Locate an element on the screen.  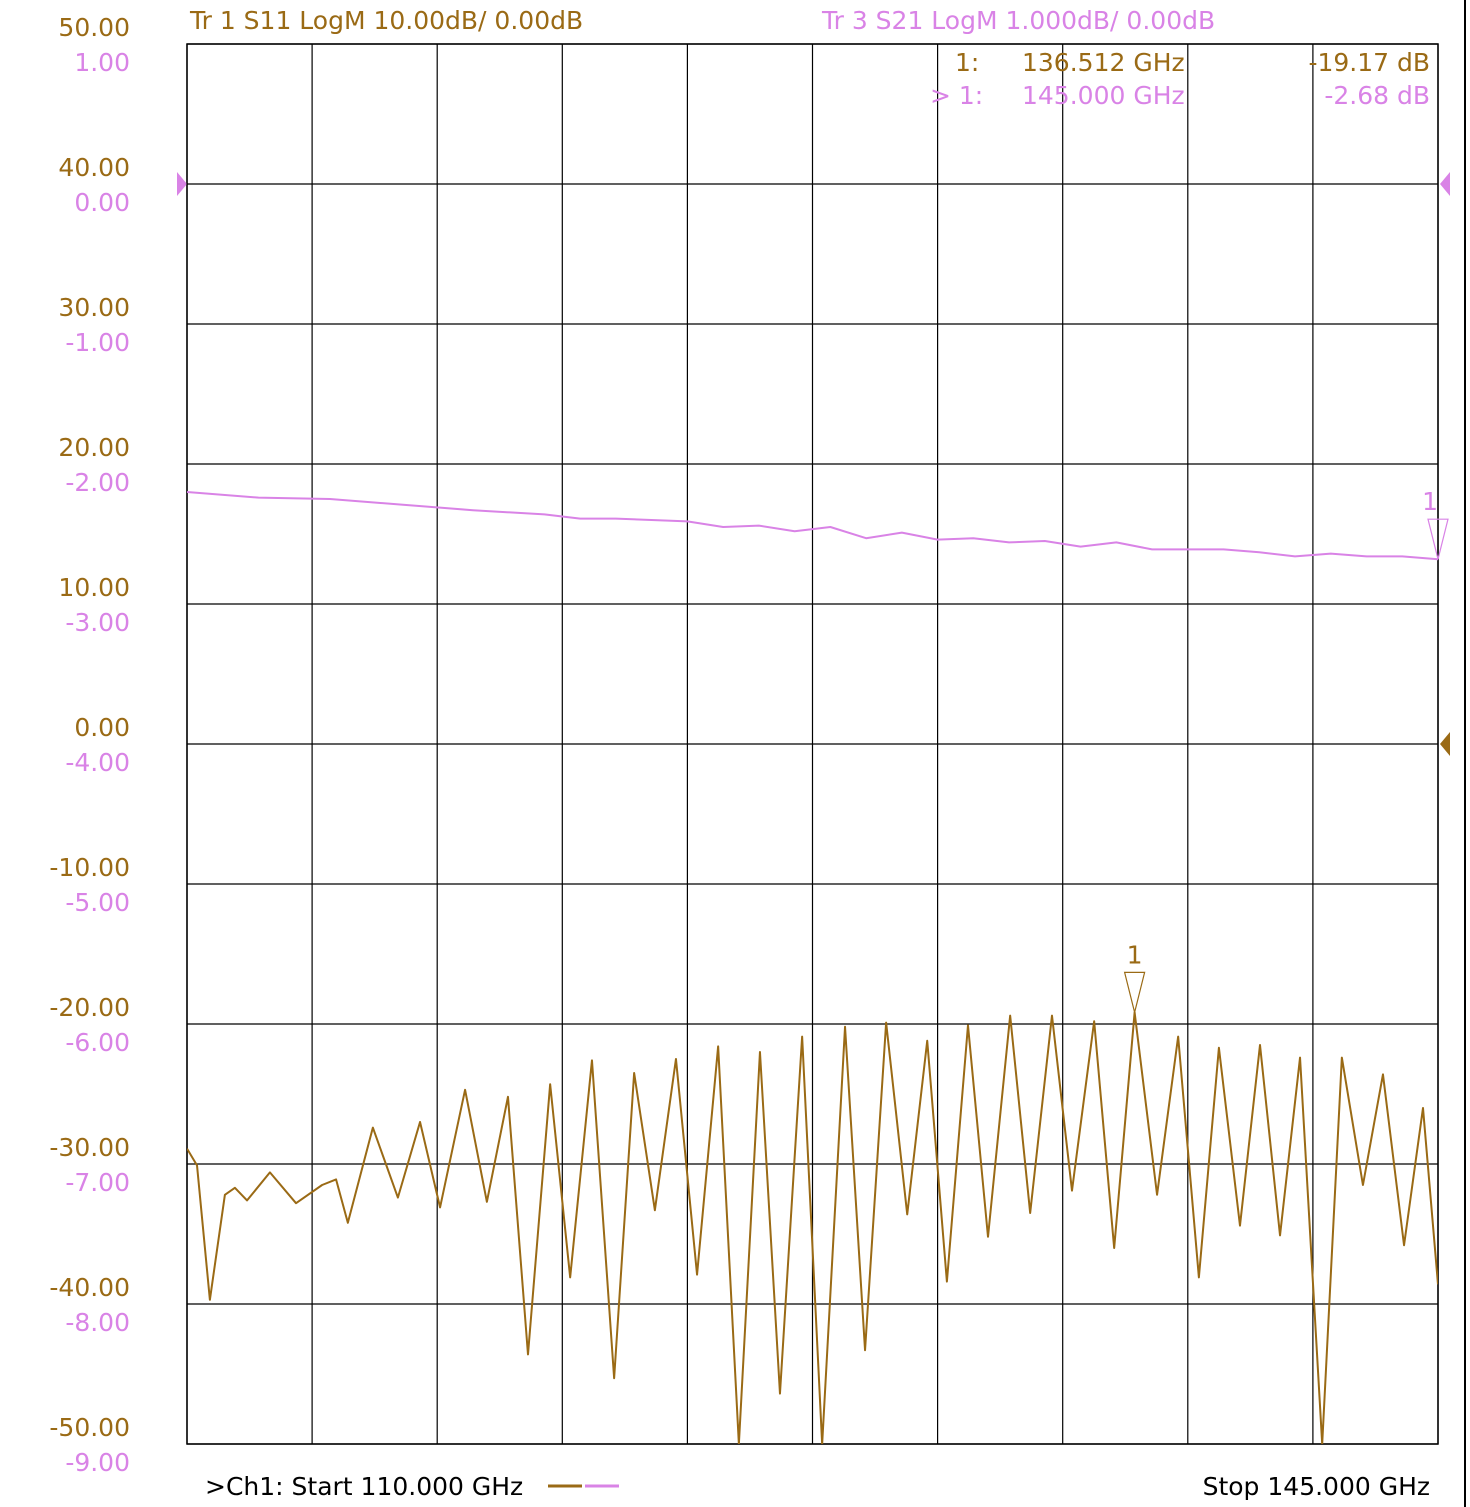
marker-x-readout: 145.000 GHz is located at coordinates (1103, 95).